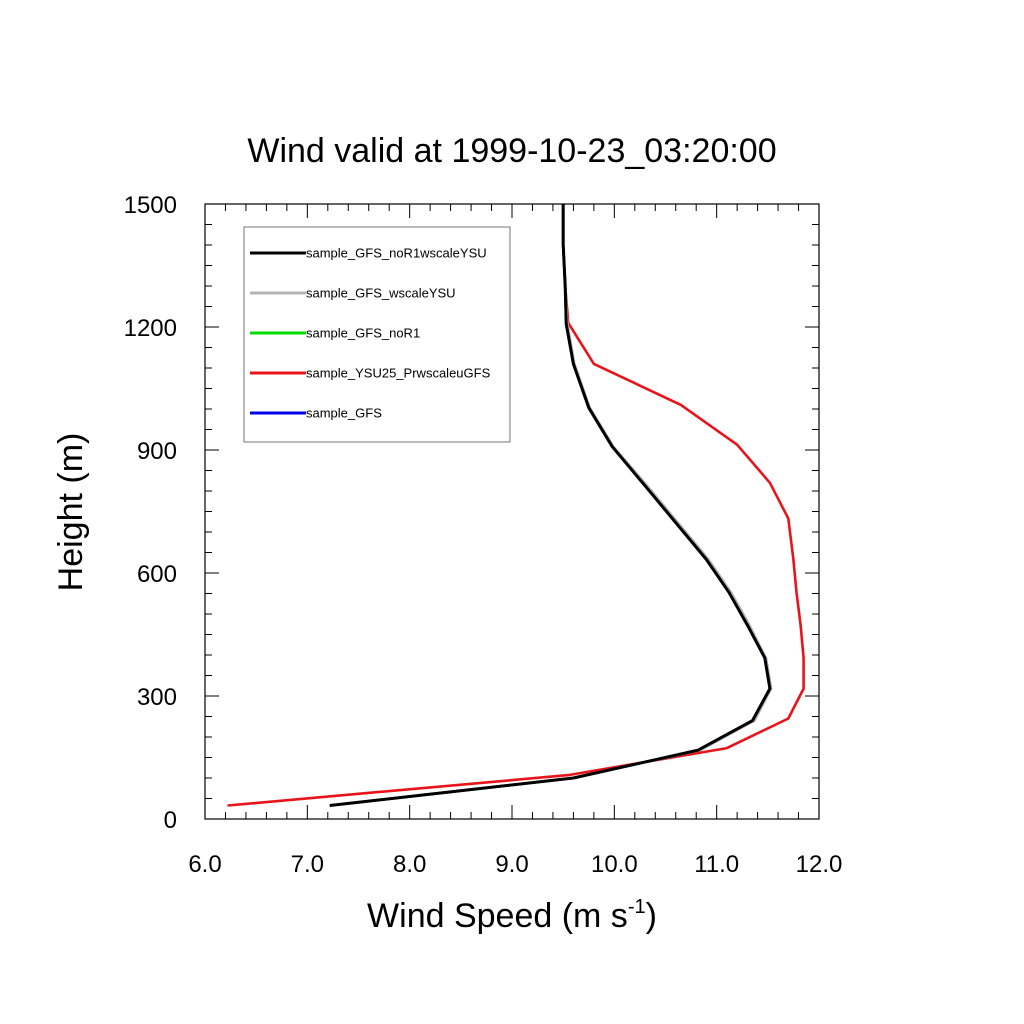 Image resolution: width=1024 pixels, height=1024 pixels. What do you see at coordinates (512, 915) in the screenshot?
I see `x-axis-label: Wind Speed (m s-1)` at bounding box center [512, 915].